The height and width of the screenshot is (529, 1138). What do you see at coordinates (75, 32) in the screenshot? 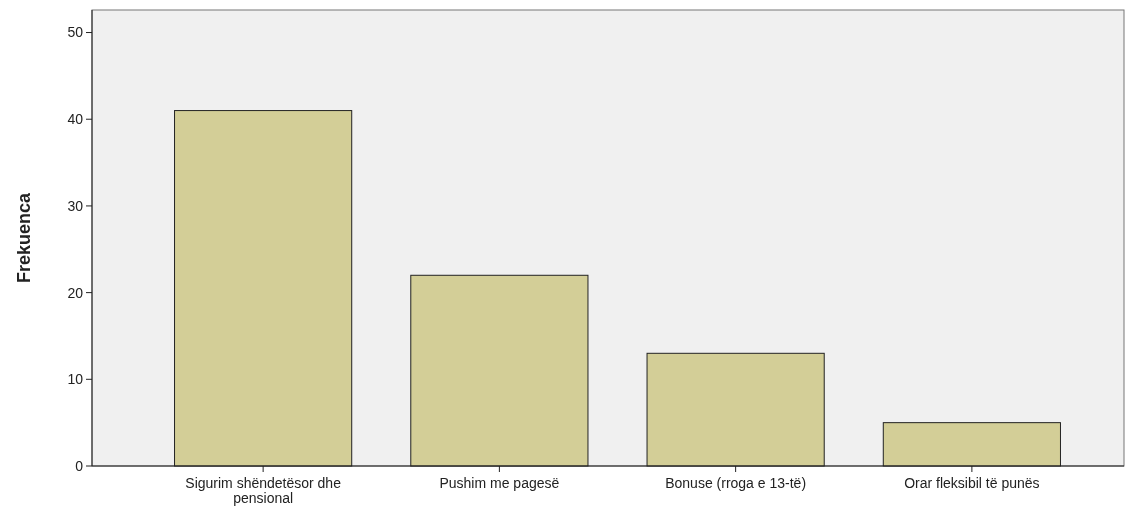
I see `y-tick-label: 50` at bounding box center [75, 32].